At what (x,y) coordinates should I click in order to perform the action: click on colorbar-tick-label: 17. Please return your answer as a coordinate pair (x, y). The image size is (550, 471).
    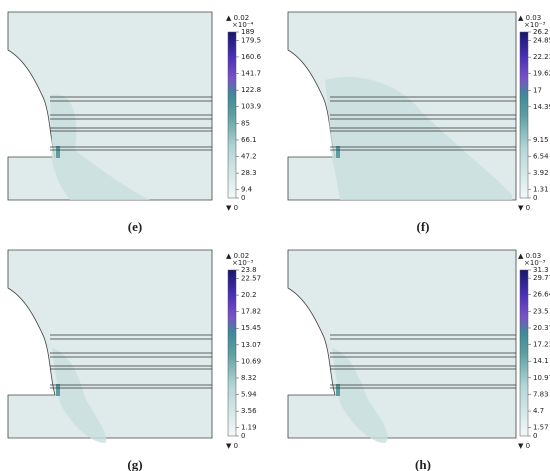
    Looking at the image, I should click on (537, 90).